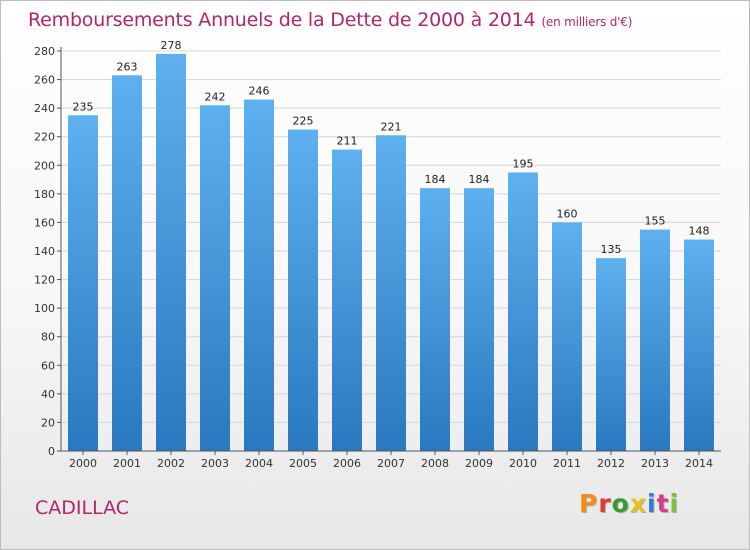  I want to click on x-tick-label: 2006, so click(347, 463).